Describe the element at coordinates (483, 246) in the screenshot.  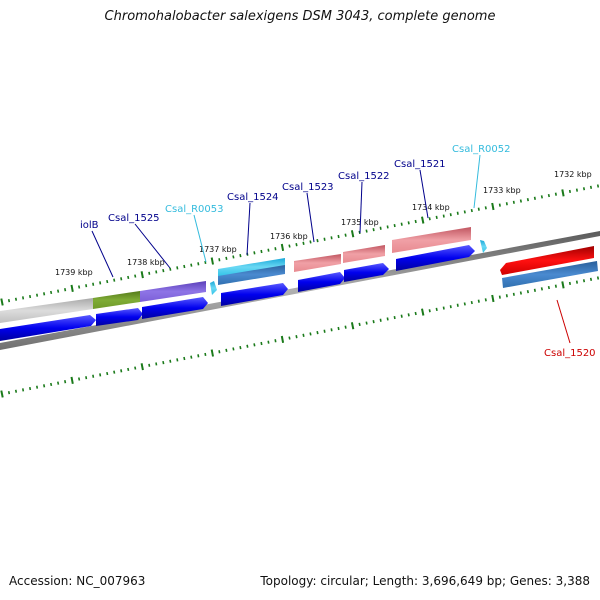
I see `rna-feature-csal-r0052` at that location.